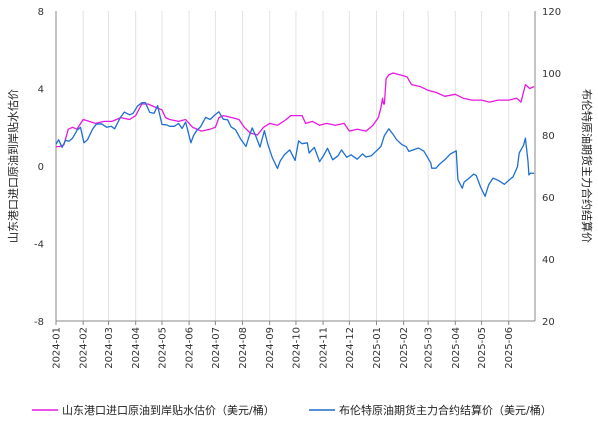  I want to click on right-y-tick-label: 20, so click(548, 322).